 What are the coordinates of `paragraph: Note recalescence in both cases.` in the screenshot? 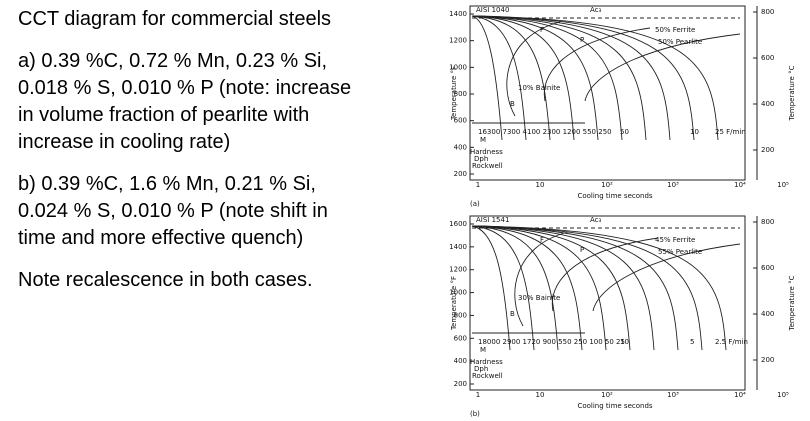 It's located at (165, 280).